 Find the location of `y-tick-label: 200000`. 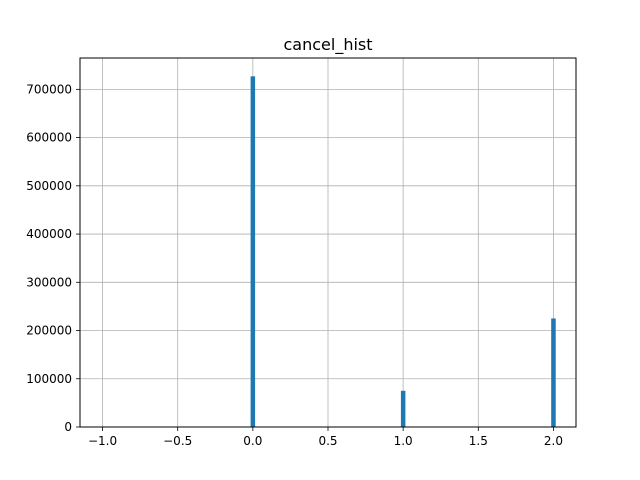

y-tick-label: 200000 is located at coordinates (49, 331).